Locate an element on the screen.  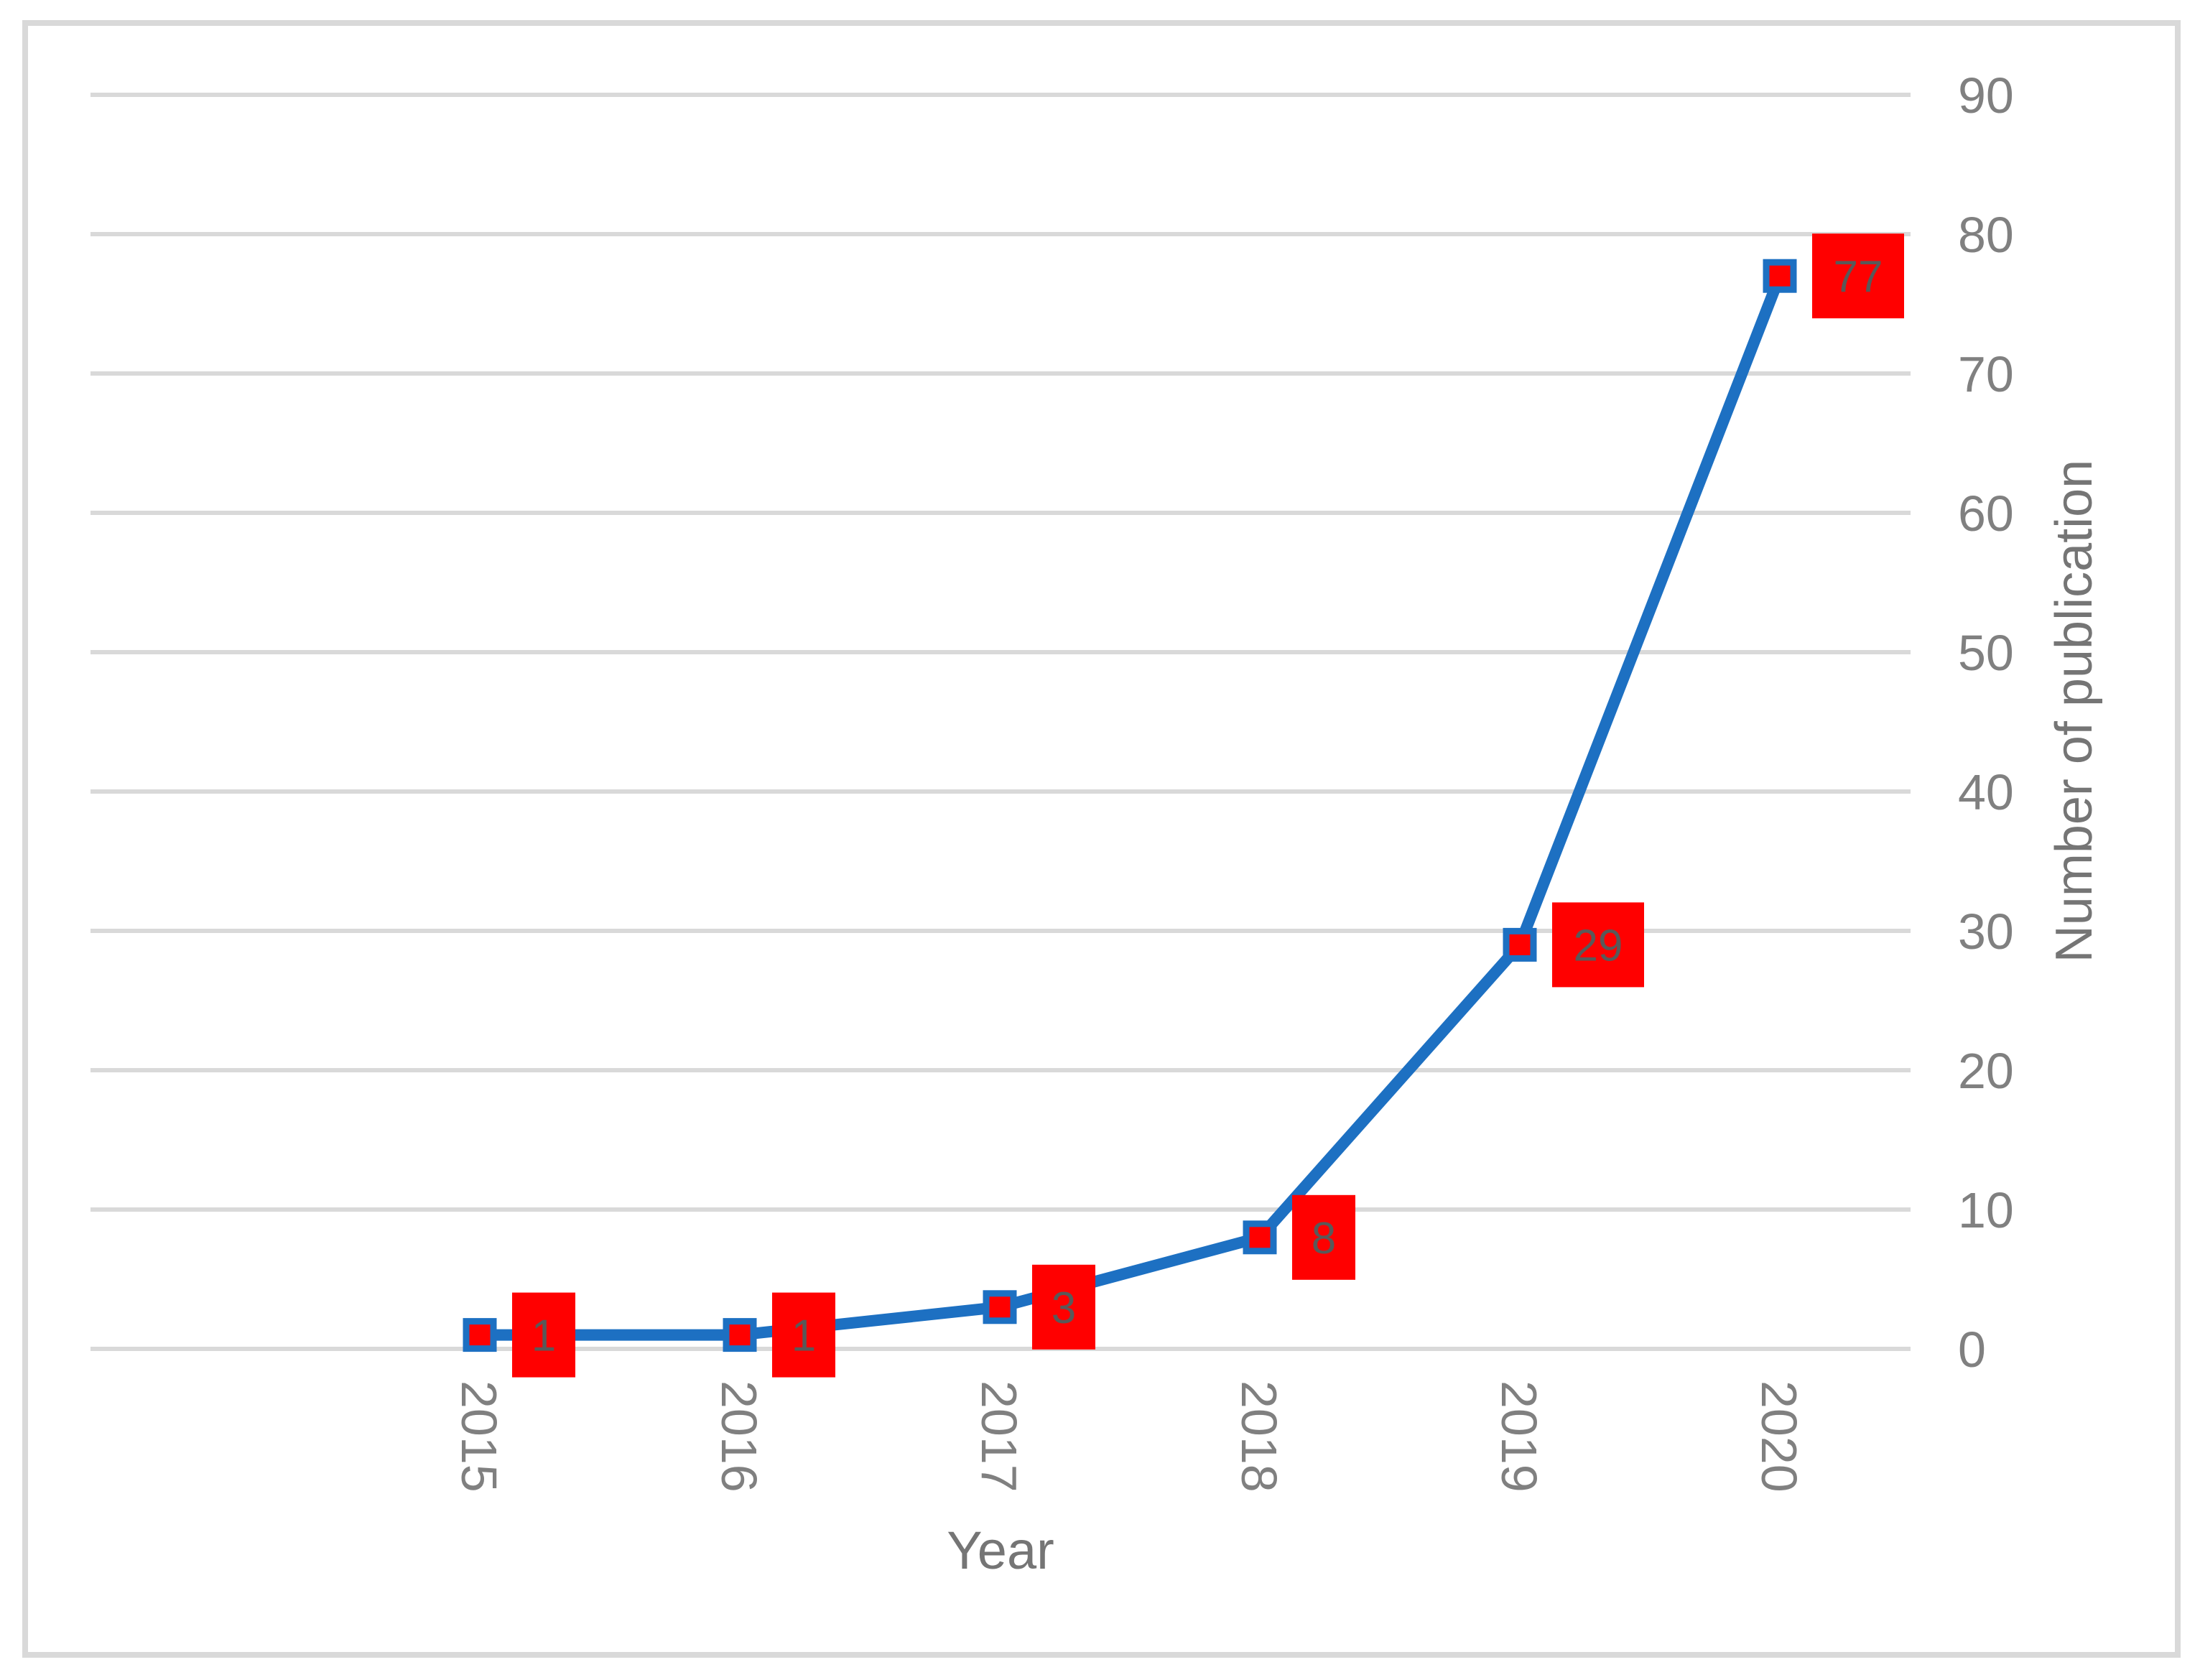
y-tick-label: 0 is located at coordinates (1972, 1350).